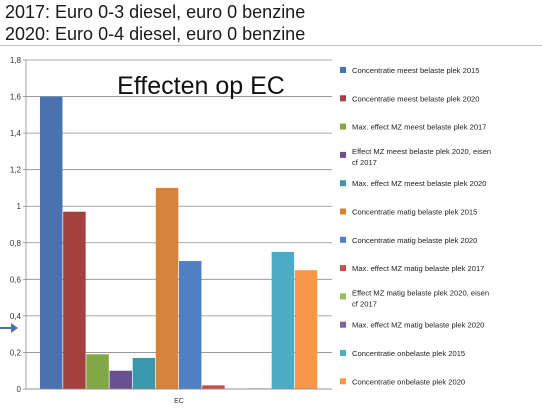  I want to click on y-tick-label: 0, so click(19, 389).